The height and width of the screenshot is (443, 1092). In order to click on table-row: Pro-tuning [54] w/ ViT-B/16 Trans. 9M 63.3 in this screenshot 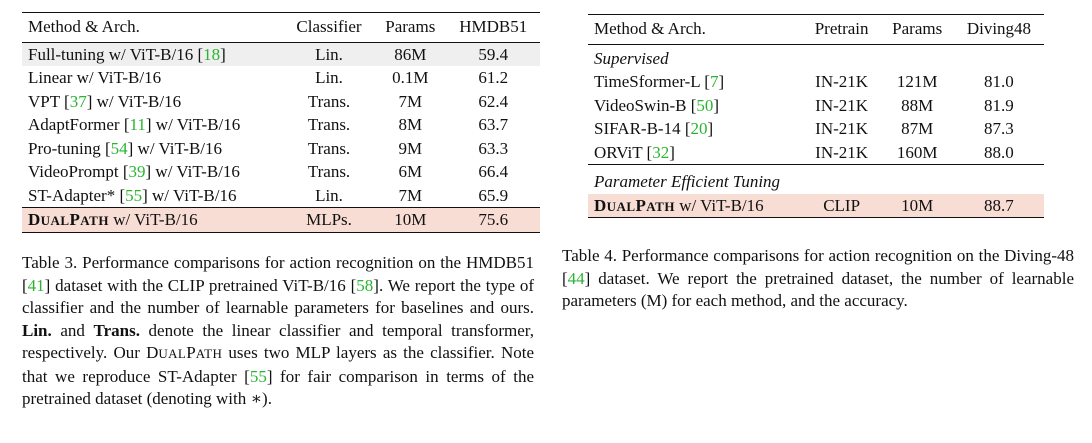, I will do `click(281, 149)`.